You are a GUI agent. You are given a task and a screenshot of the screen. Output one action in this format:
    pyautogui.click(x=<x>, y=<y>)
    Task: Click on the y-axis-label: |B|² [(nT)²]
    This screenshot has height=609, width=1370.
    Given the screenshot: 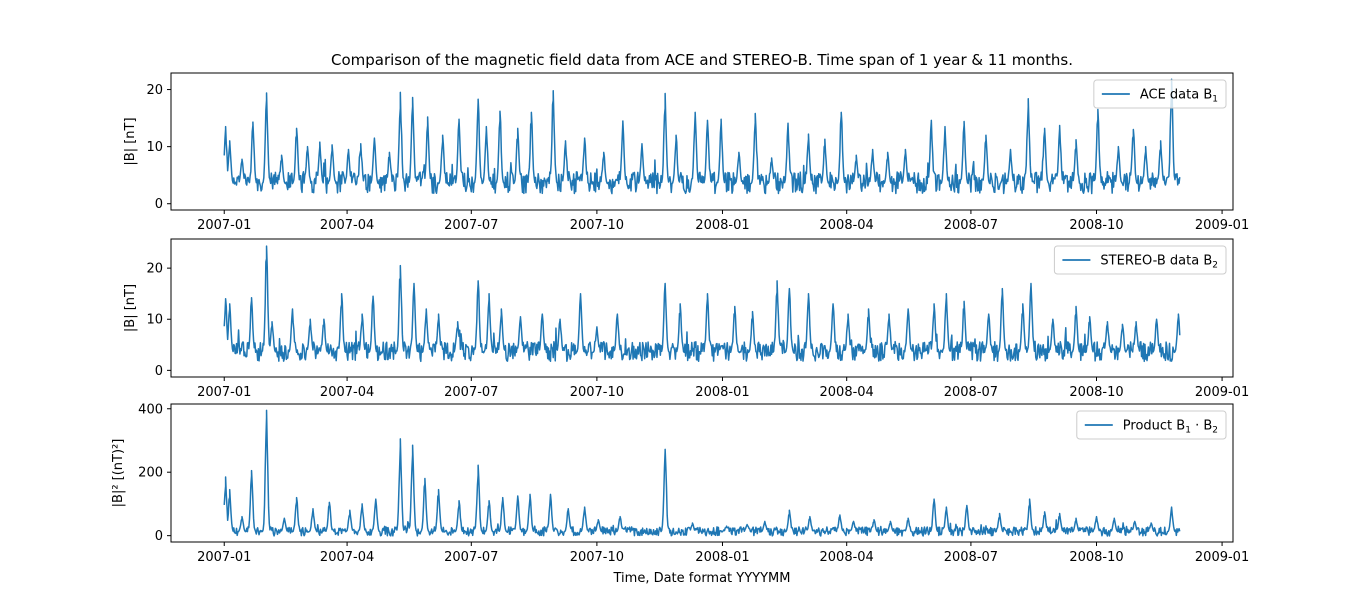 What is the action you would take?
    pyautogui.click(x=118, y=473)
    